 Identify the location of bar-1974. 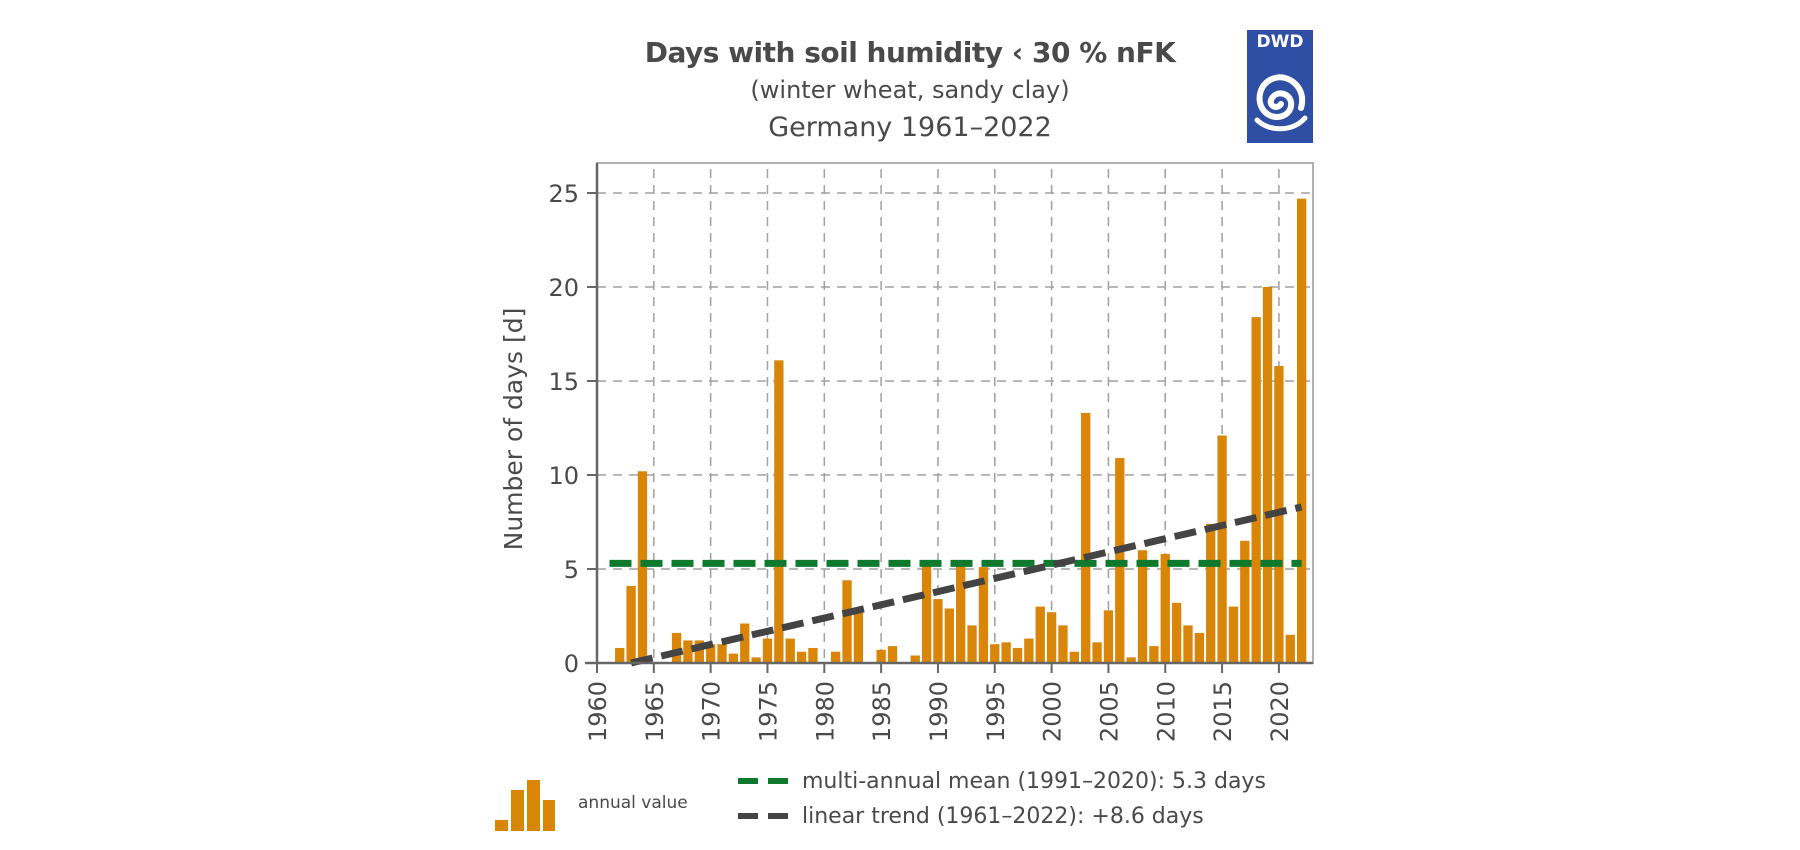
(756, 660).